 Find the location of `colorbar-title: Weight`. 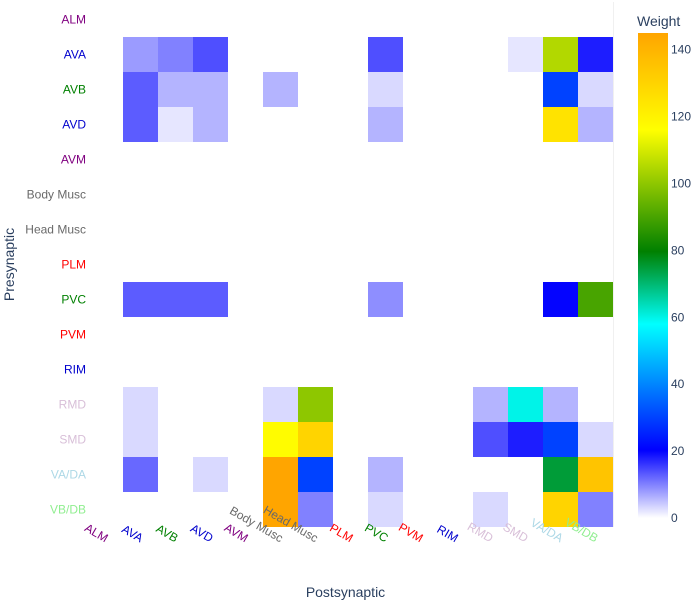

colorbar-title: Weight is located at coordinates (658, 21).